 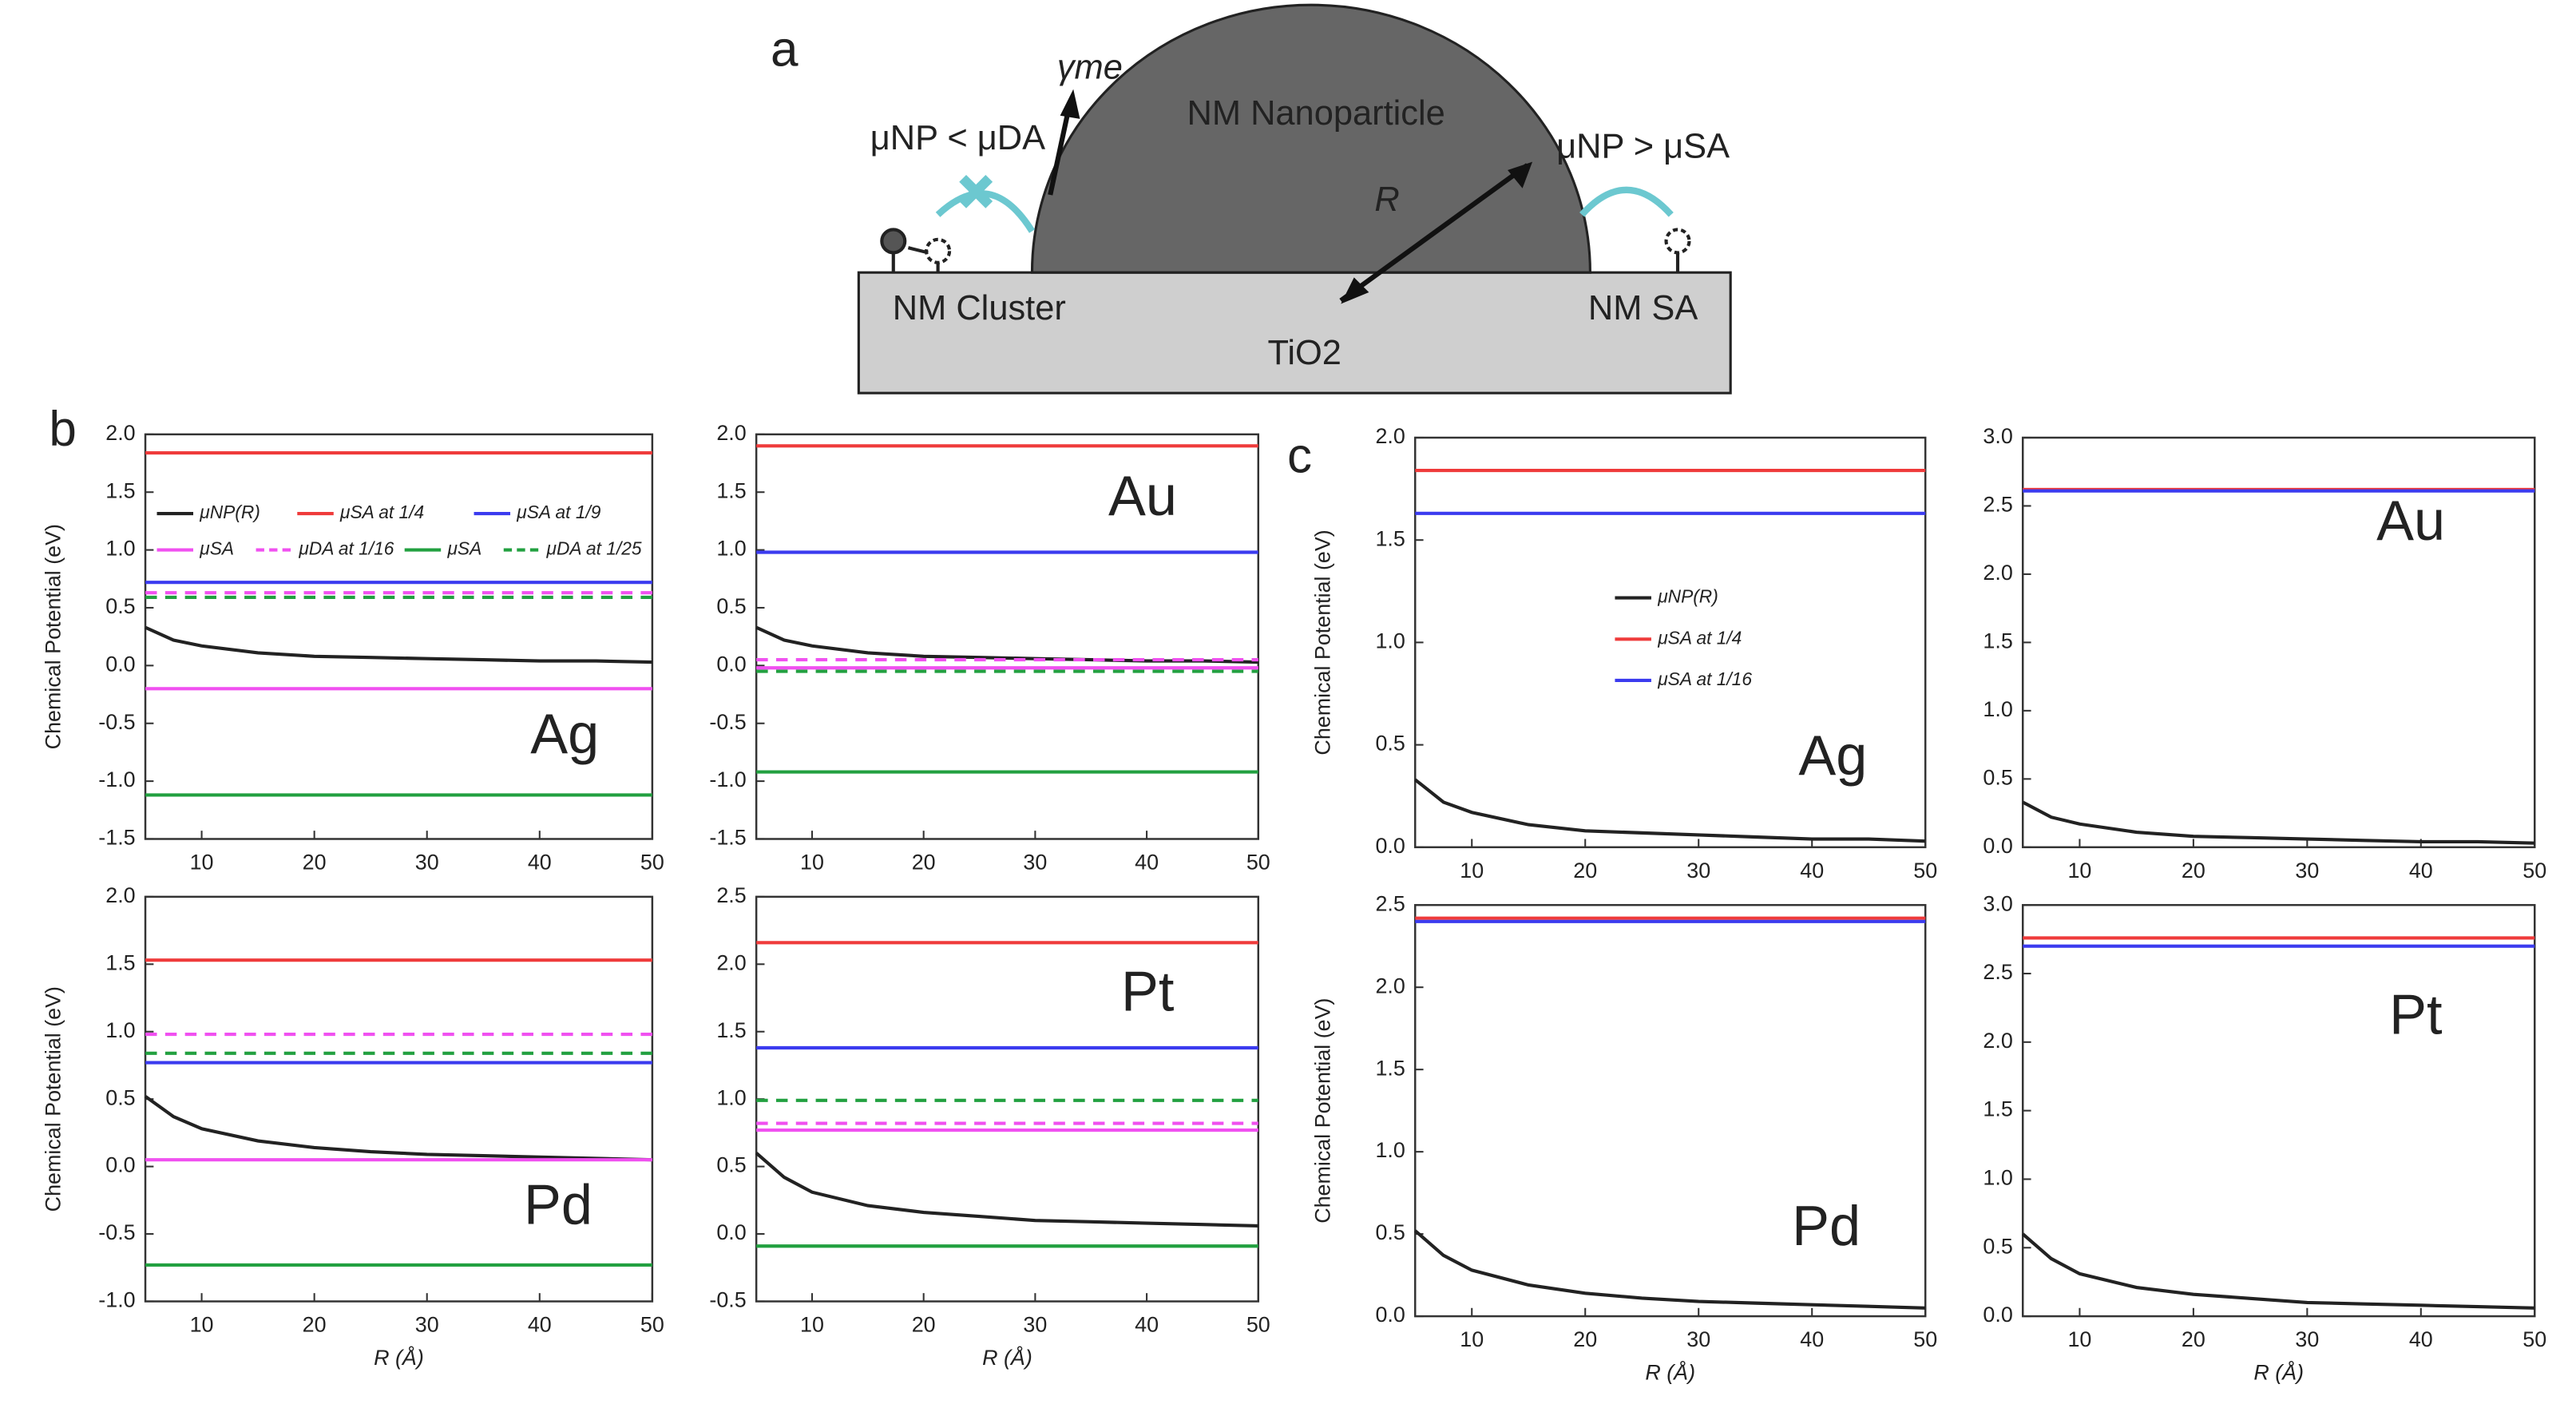 I want to click on y-tick-label: 3.0, so click(x=1997, y=436).